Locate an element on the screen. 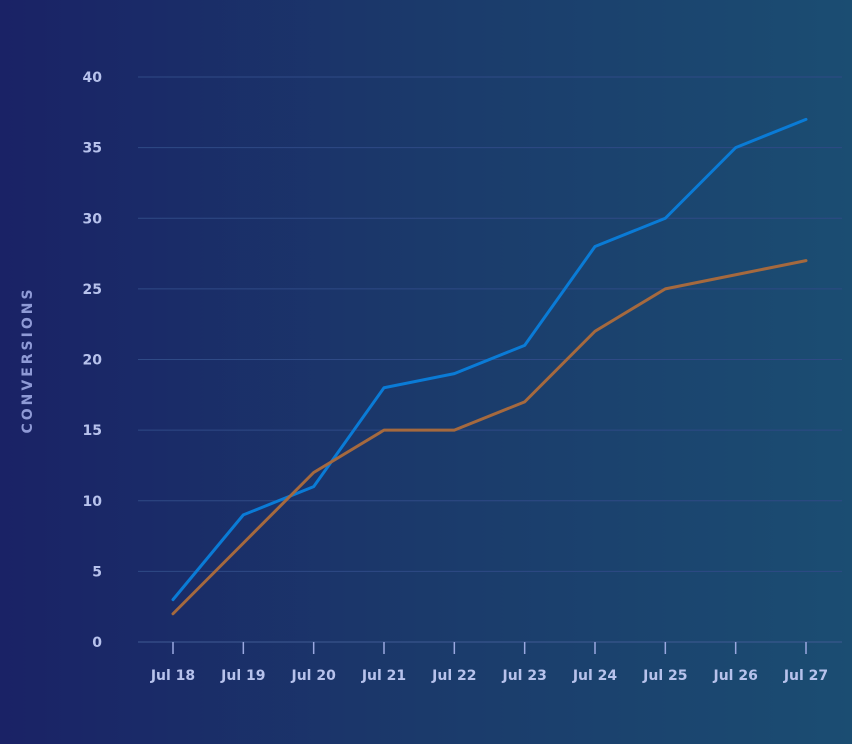  x-tick-label: Jul 18 is located at coordinates (172, 676).